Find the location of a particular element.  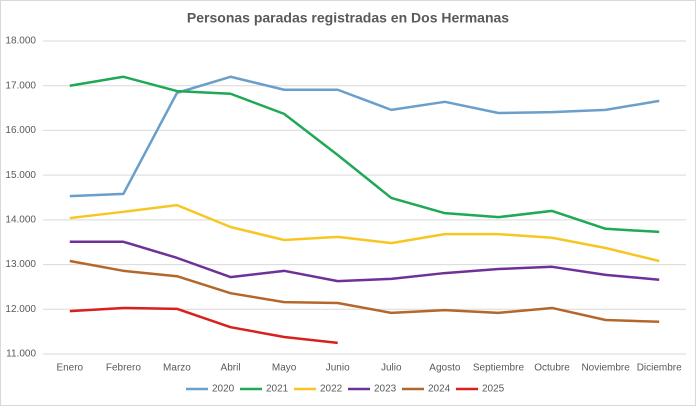

y-tick-label: 17.000 is located at coordinates (20, 85).